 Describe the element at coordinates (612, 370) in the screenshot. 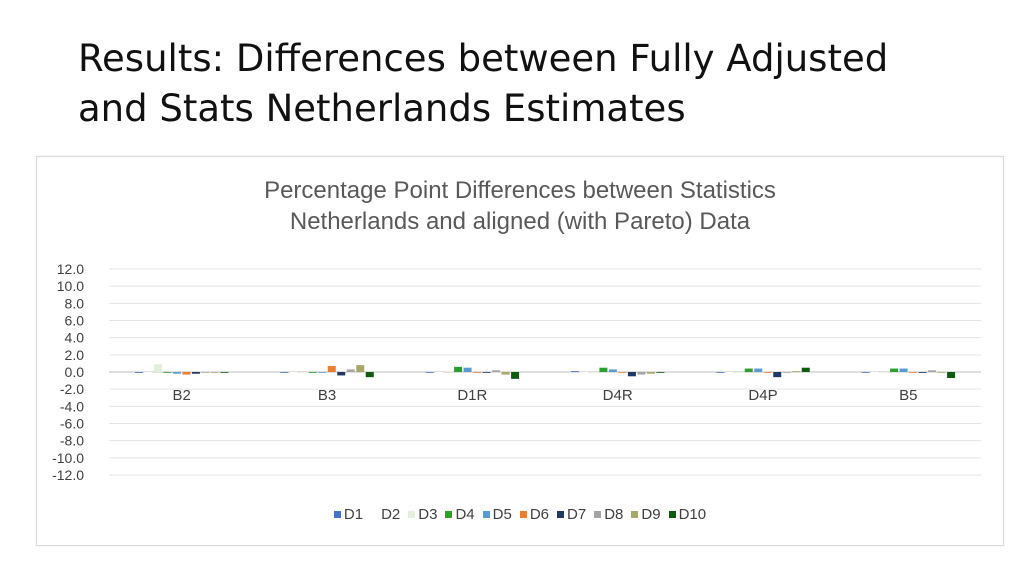

I see `bar-d5-d4r` at that location.